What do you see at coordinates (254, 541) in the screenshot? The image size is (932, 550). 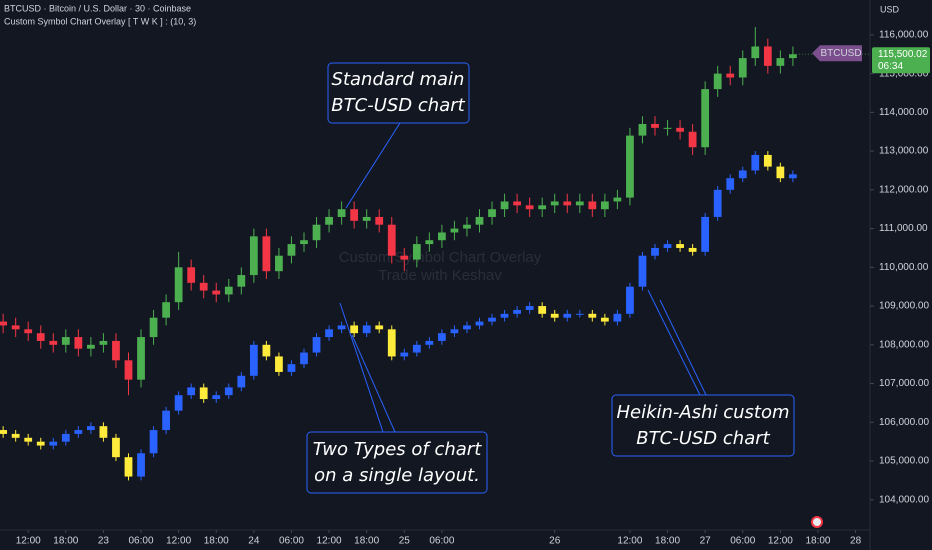 I see `x-tick-label: 24` at bounding box center [254, 541].